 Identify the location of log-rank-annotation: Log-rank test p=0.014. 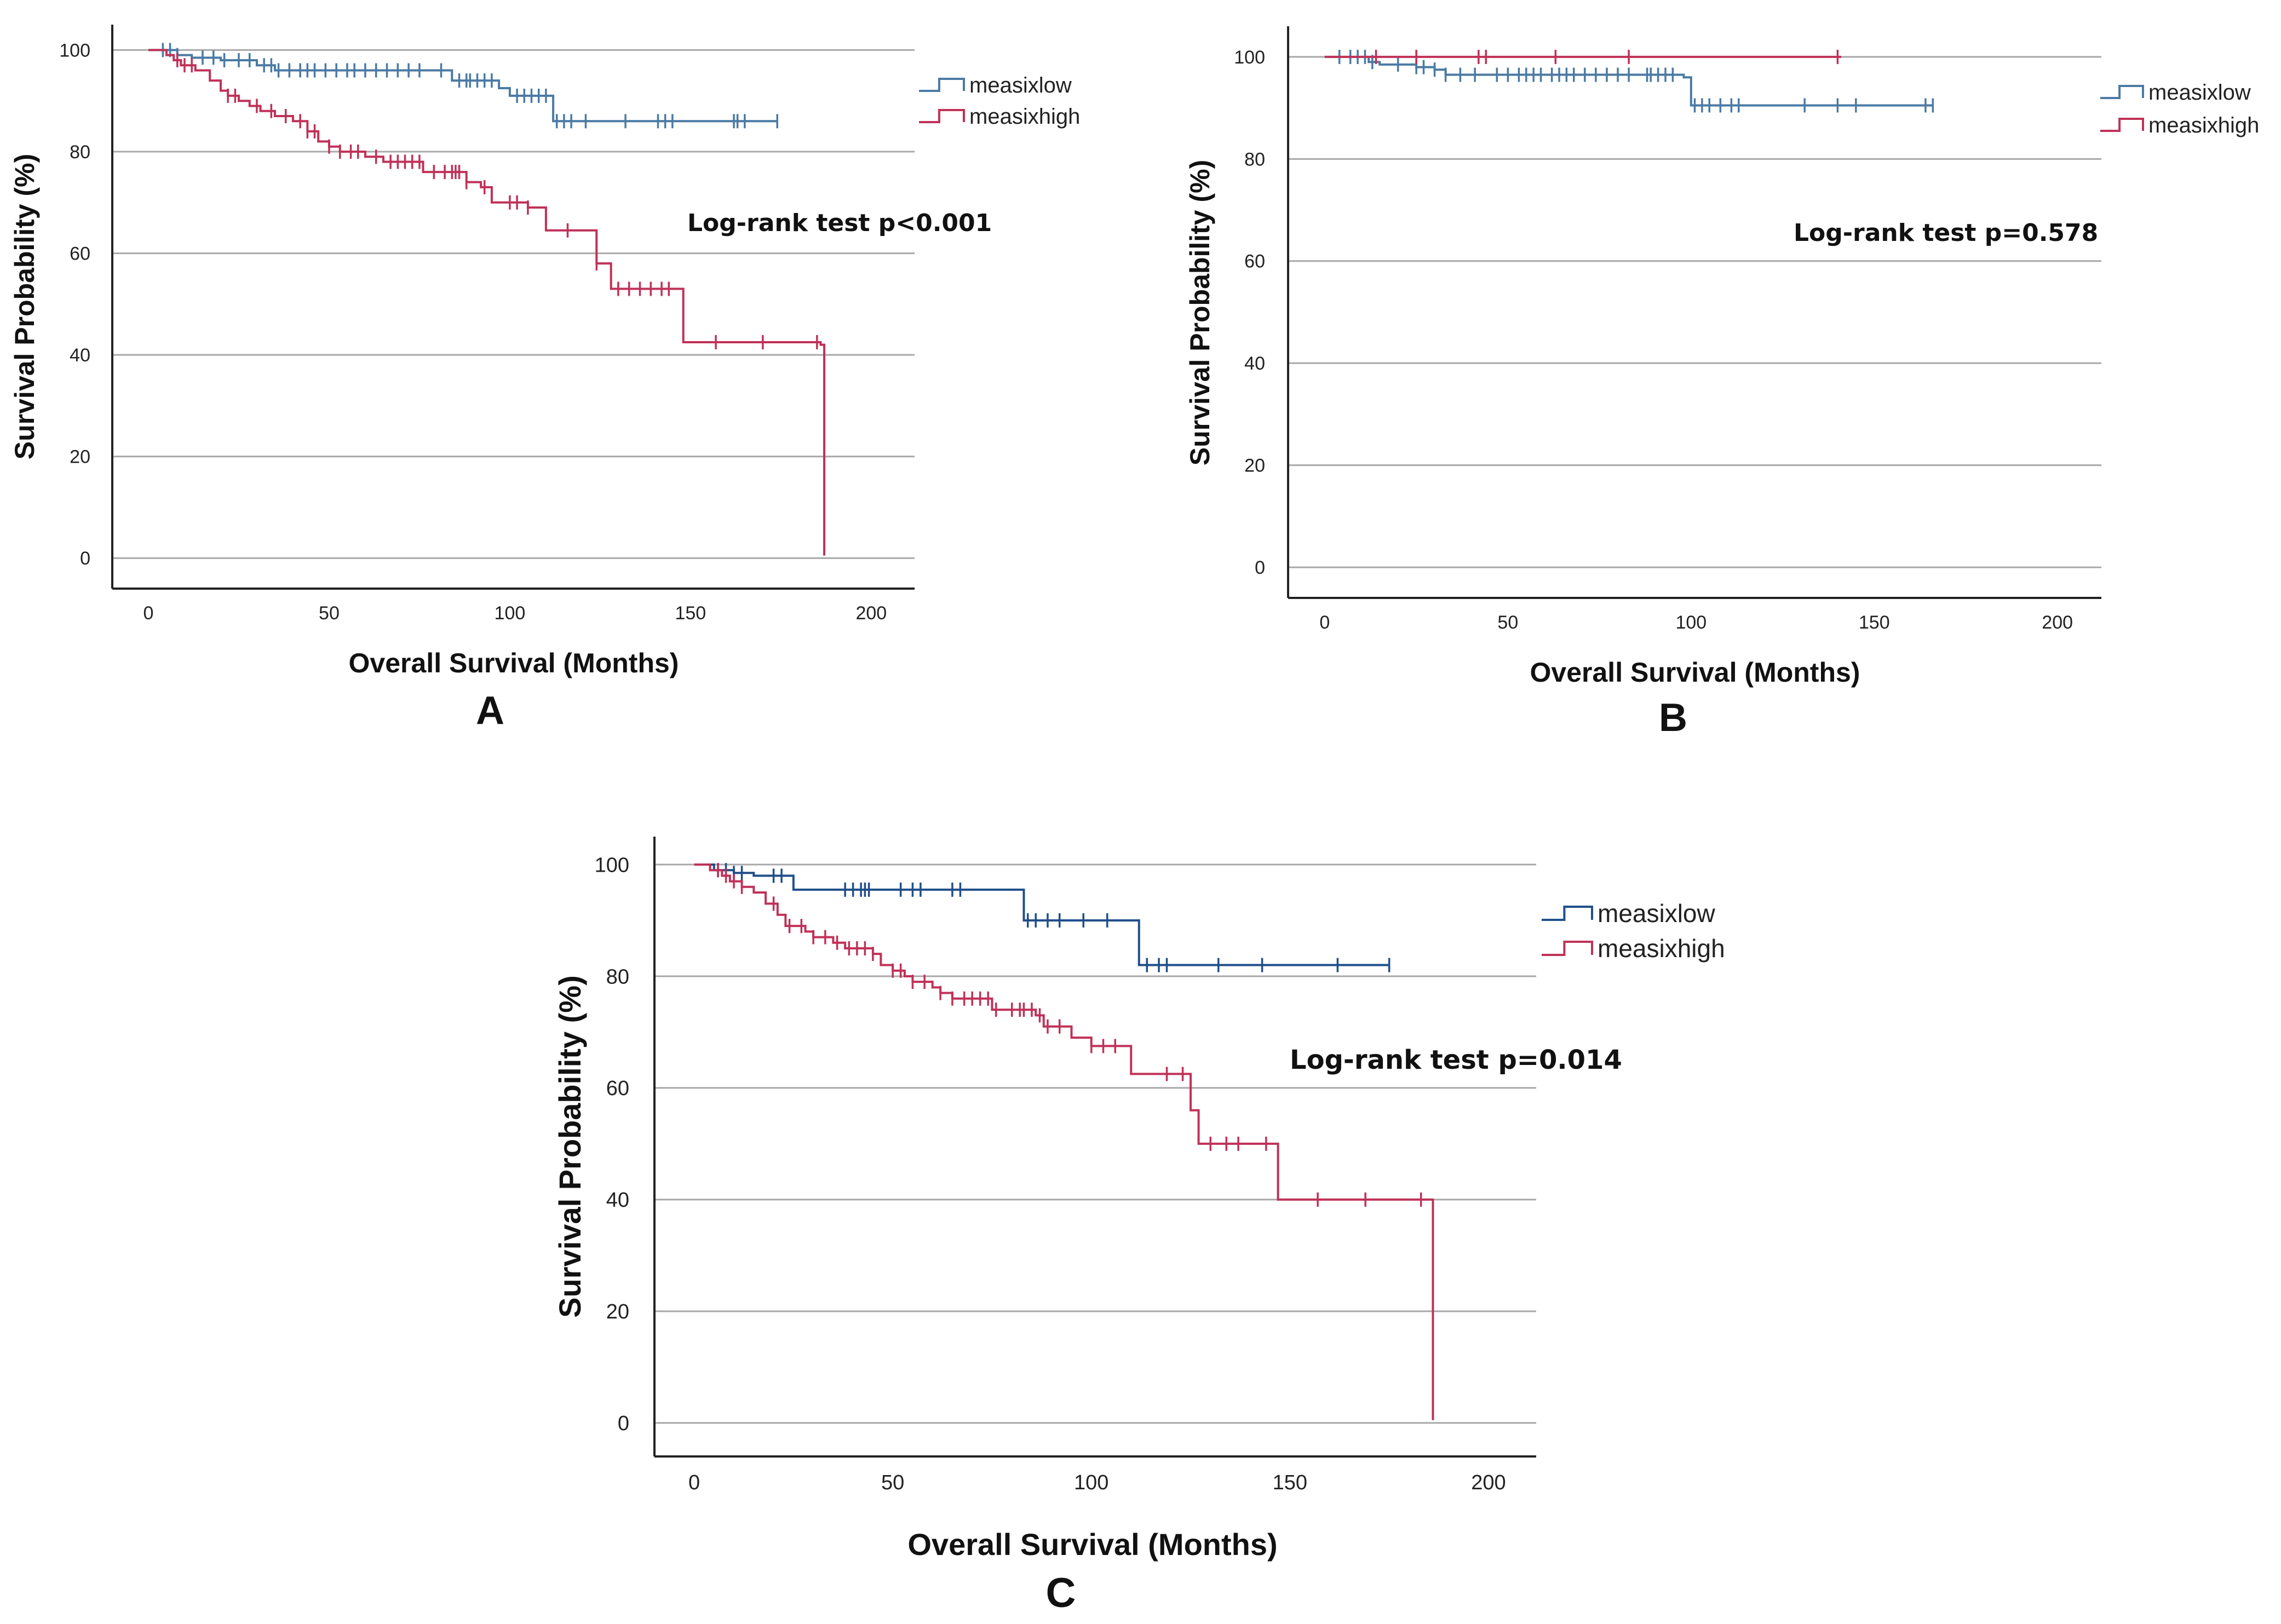
(1456, 1060).